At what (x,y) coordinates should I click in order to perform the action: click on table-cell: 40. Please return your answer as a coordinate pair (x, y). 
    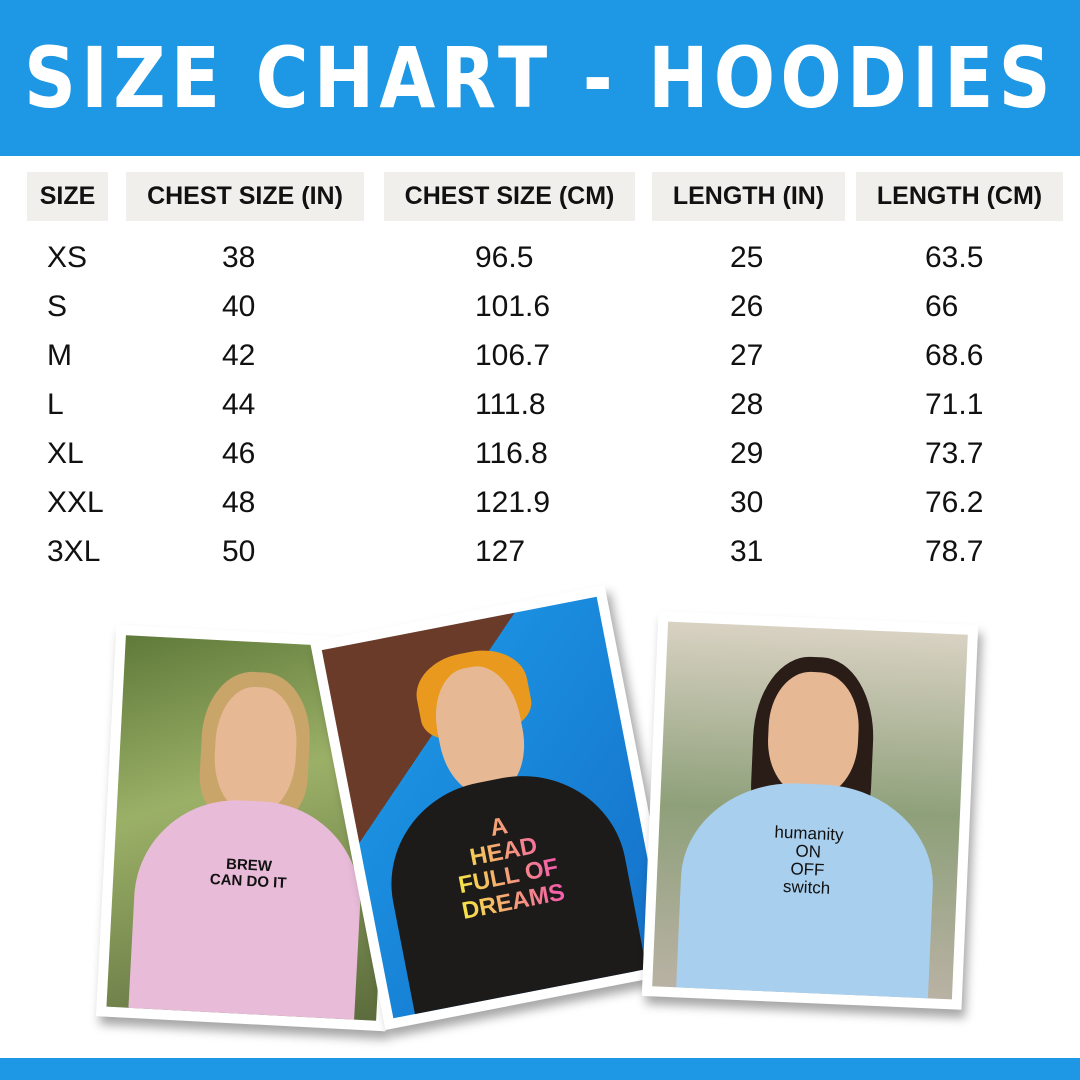
    Looking at the image, I should click on (239, 306).